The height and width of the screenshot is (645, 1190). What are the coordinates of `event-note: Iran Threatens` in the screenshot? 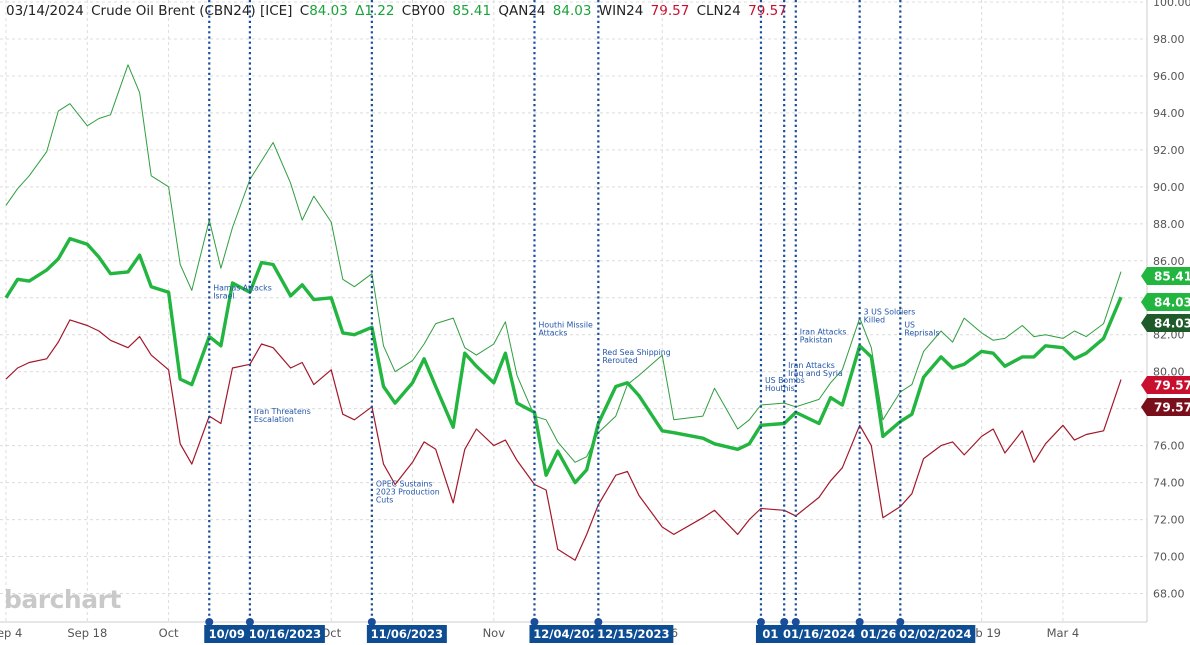 It's located at (282, 411).